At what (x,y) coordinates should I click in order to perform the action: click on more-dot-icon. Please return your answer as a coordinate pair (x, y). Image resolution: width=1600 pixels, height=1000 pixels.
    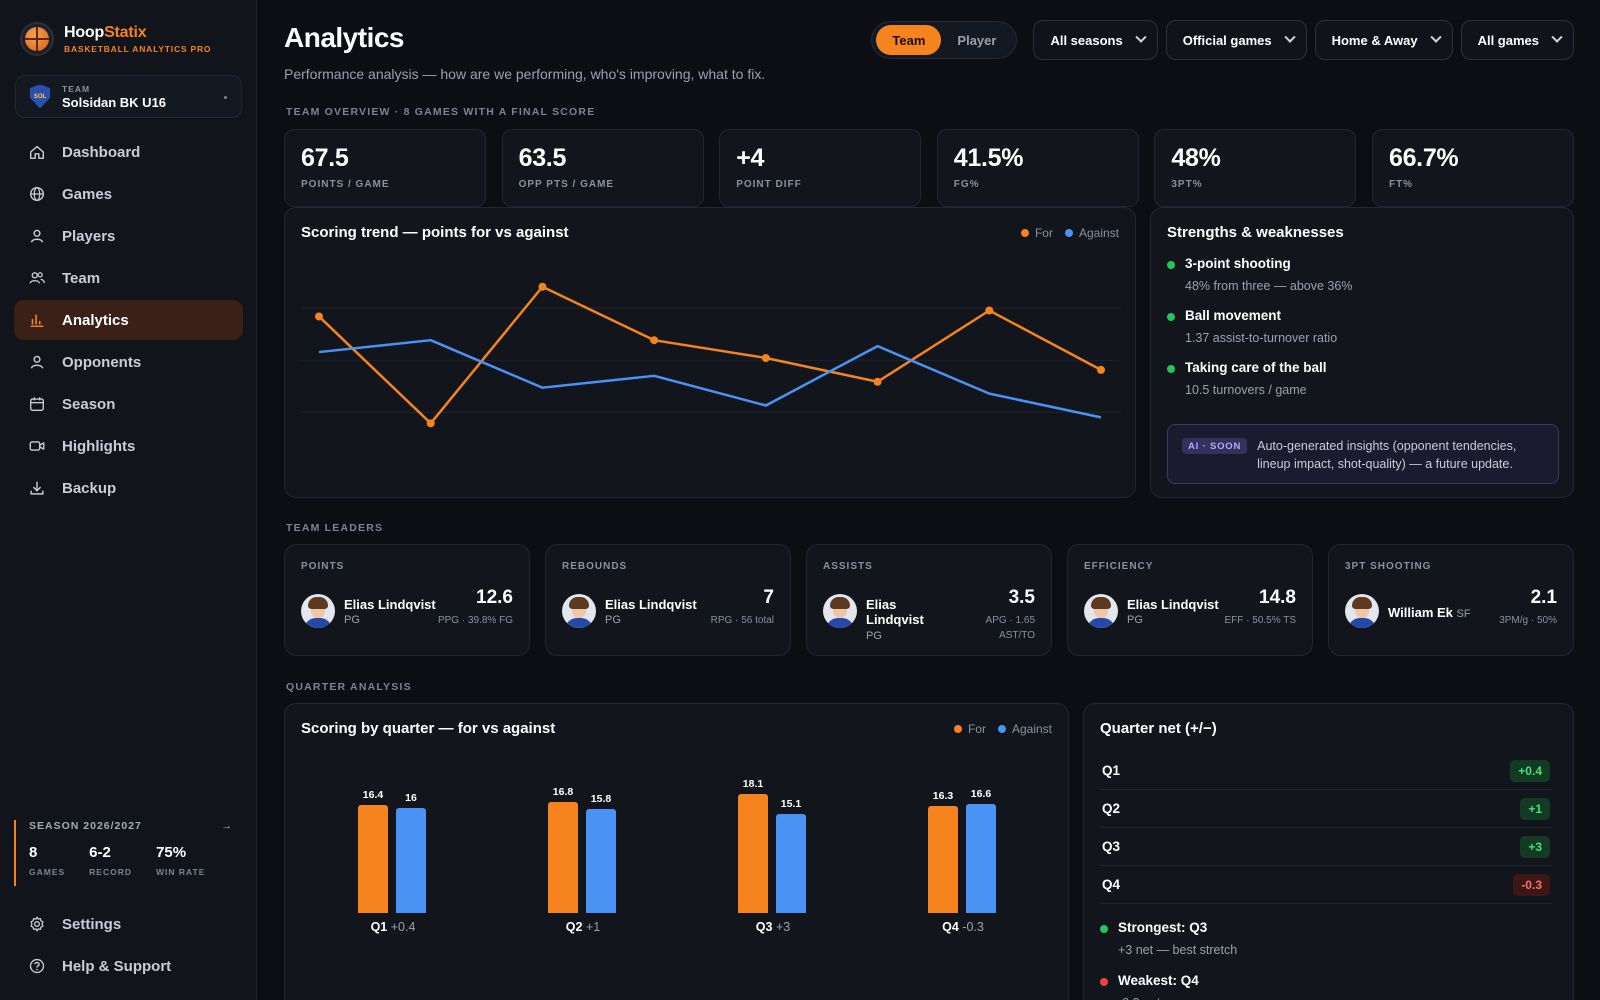
    Looking at the image, I should click on (225, 97).